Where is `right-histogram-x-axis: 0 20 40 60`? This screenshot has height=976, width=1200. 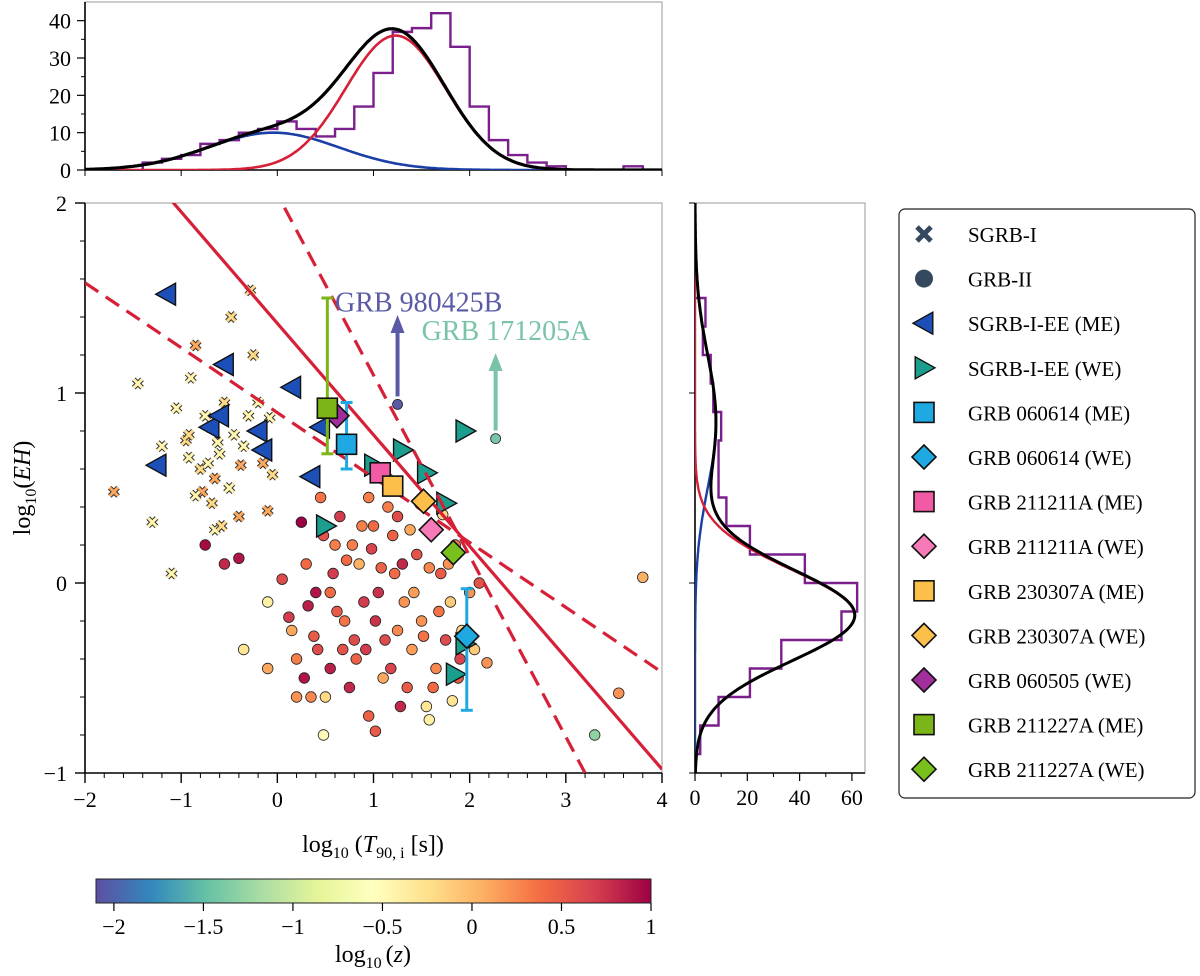 right-histogram-x-axis: 0 20 40 60 is located at coordinates (777, 506).